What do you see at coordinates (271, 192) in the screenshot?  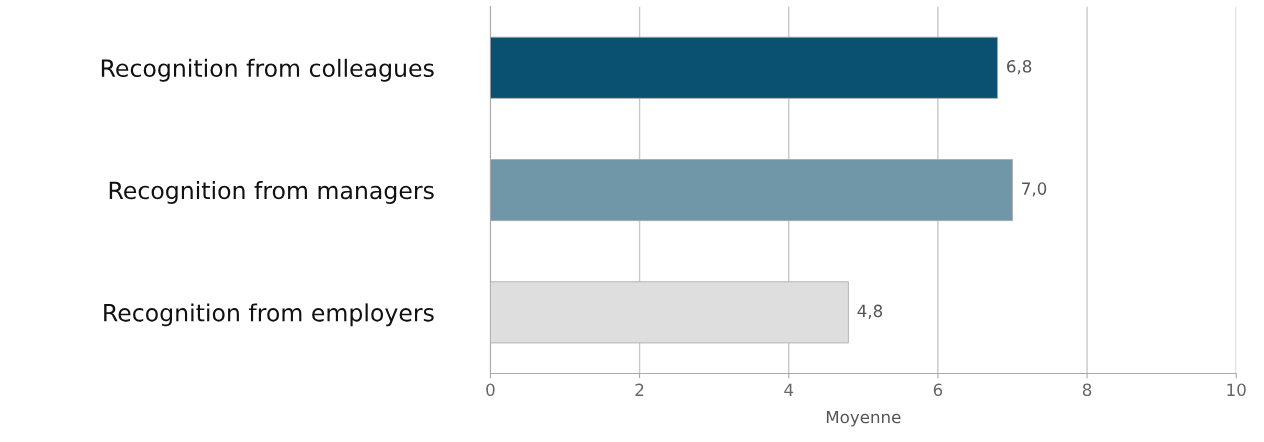 I see `y-tick-label: Recognition from managers` at bounding box center [271, 192].